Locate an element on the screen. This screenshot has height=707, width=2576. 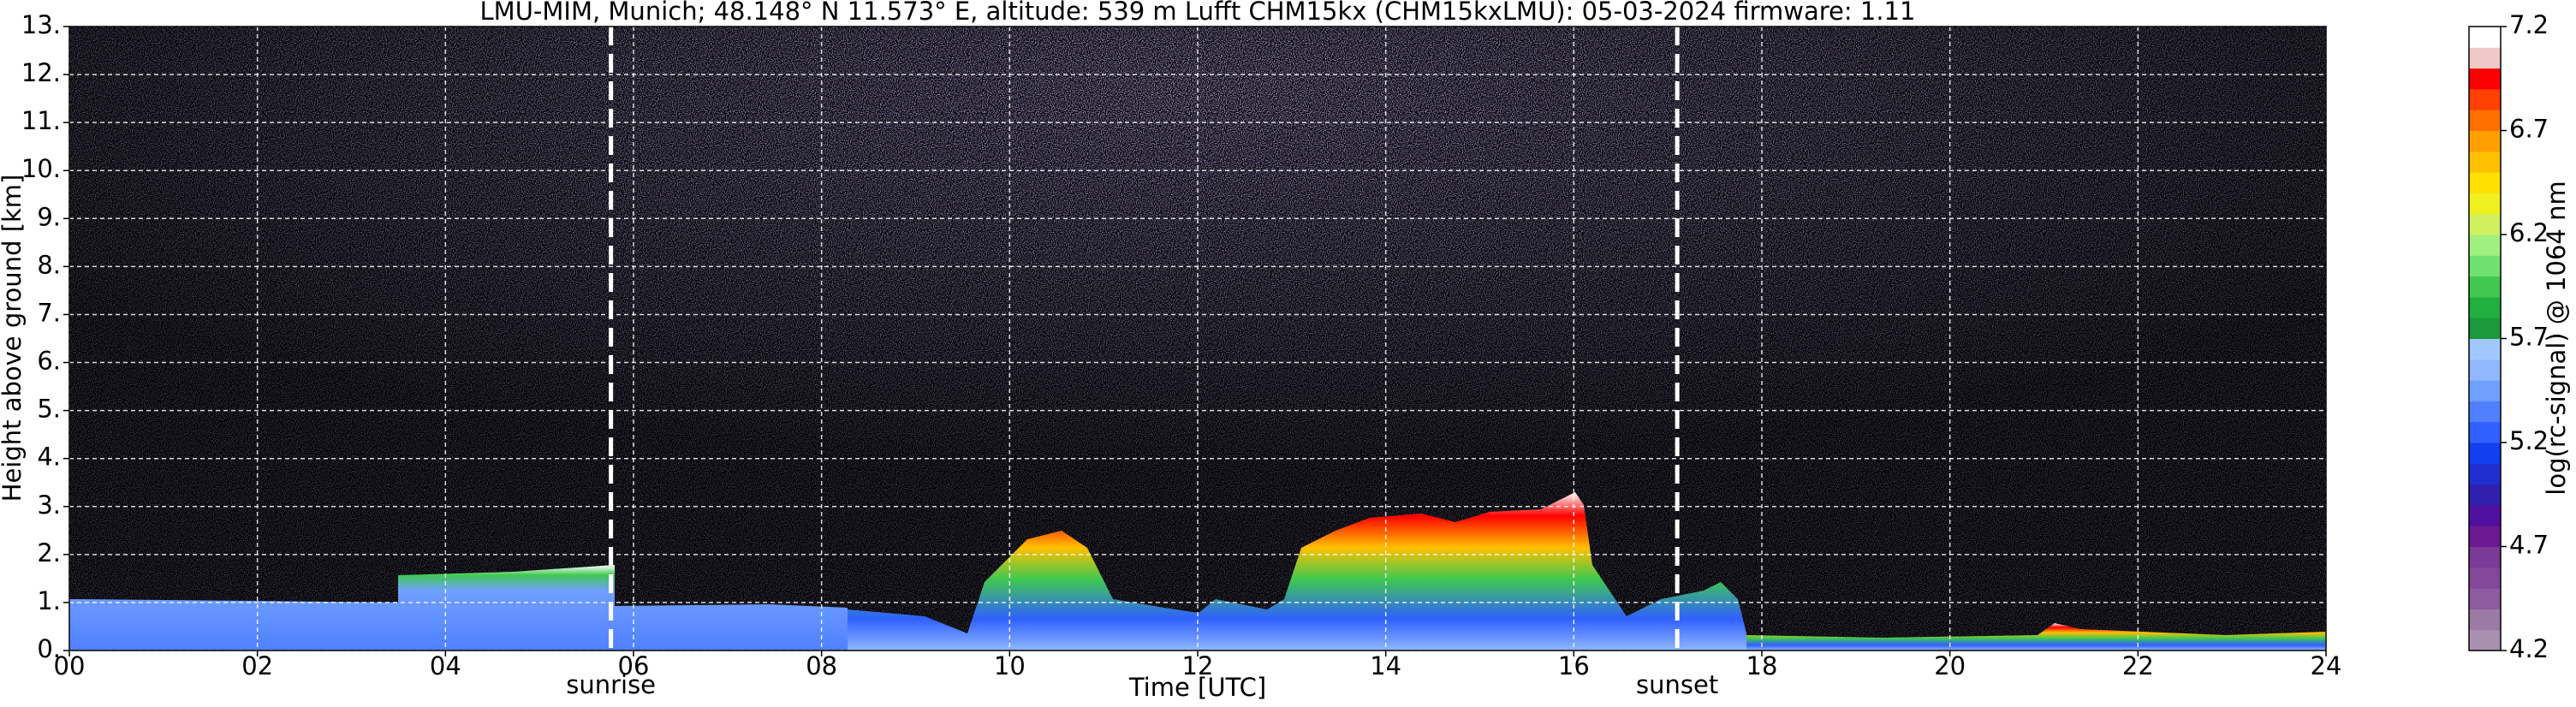
x-tick-label: 12 is located at coordinates (1198, 665).